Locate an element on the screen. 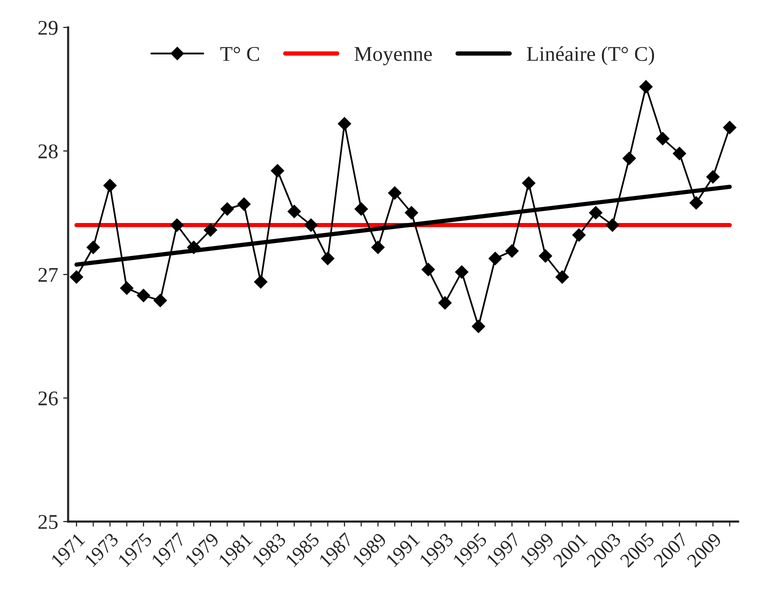 The height and width of the screenshot is (610, 757). y-tick-label: 29 is located at coordinates (48, 27).